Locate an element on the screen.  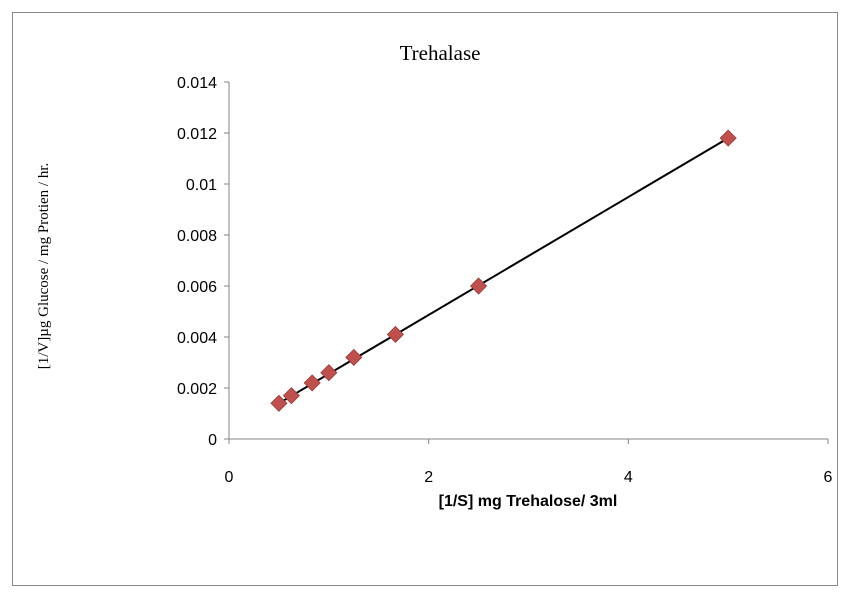
y-tick-label: 0 is located at coordinates (212, 440).